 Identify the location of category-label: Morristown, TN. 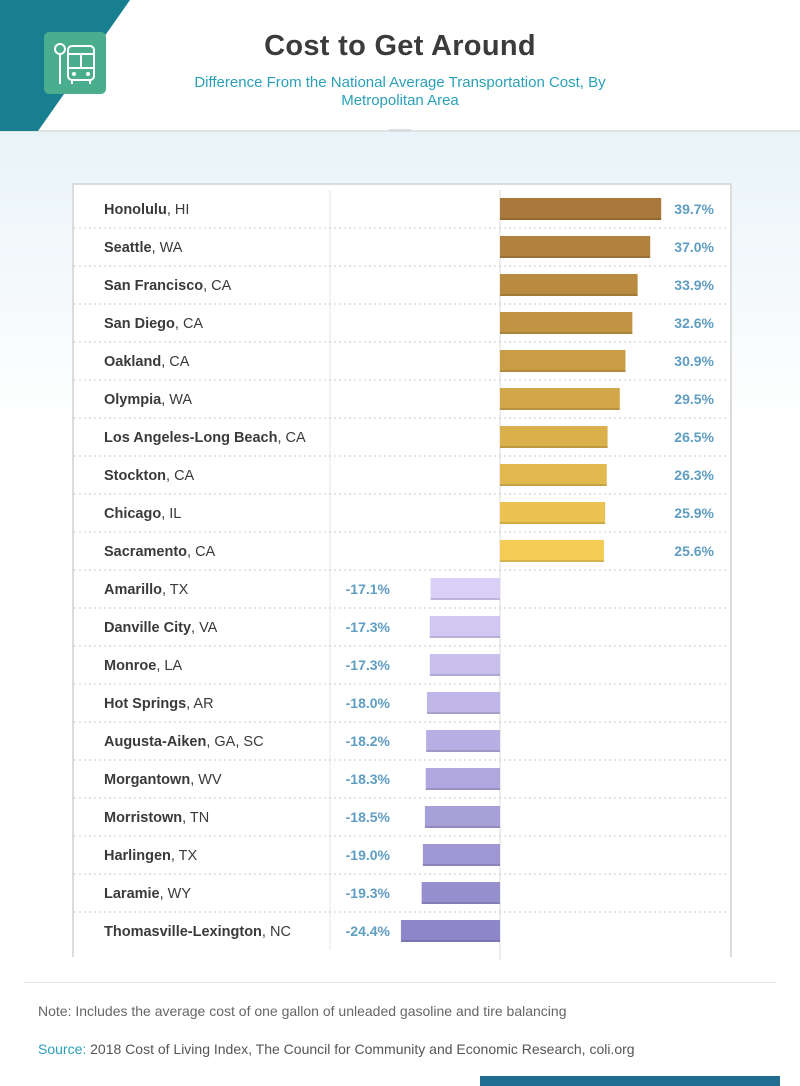
(156, 818).